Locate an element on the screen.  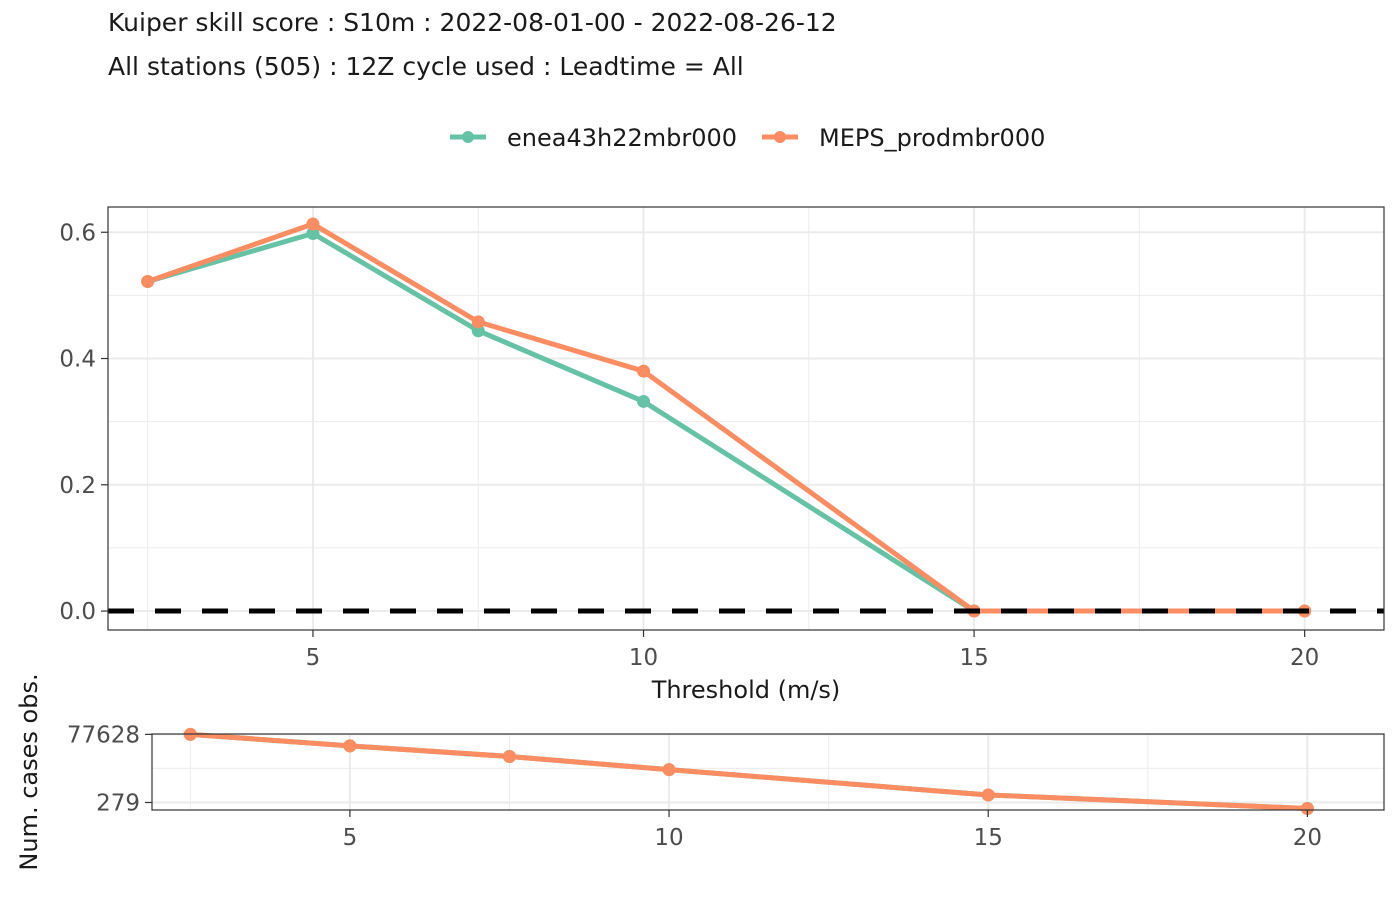
count-panel-border is located at coordinates (768, 772).